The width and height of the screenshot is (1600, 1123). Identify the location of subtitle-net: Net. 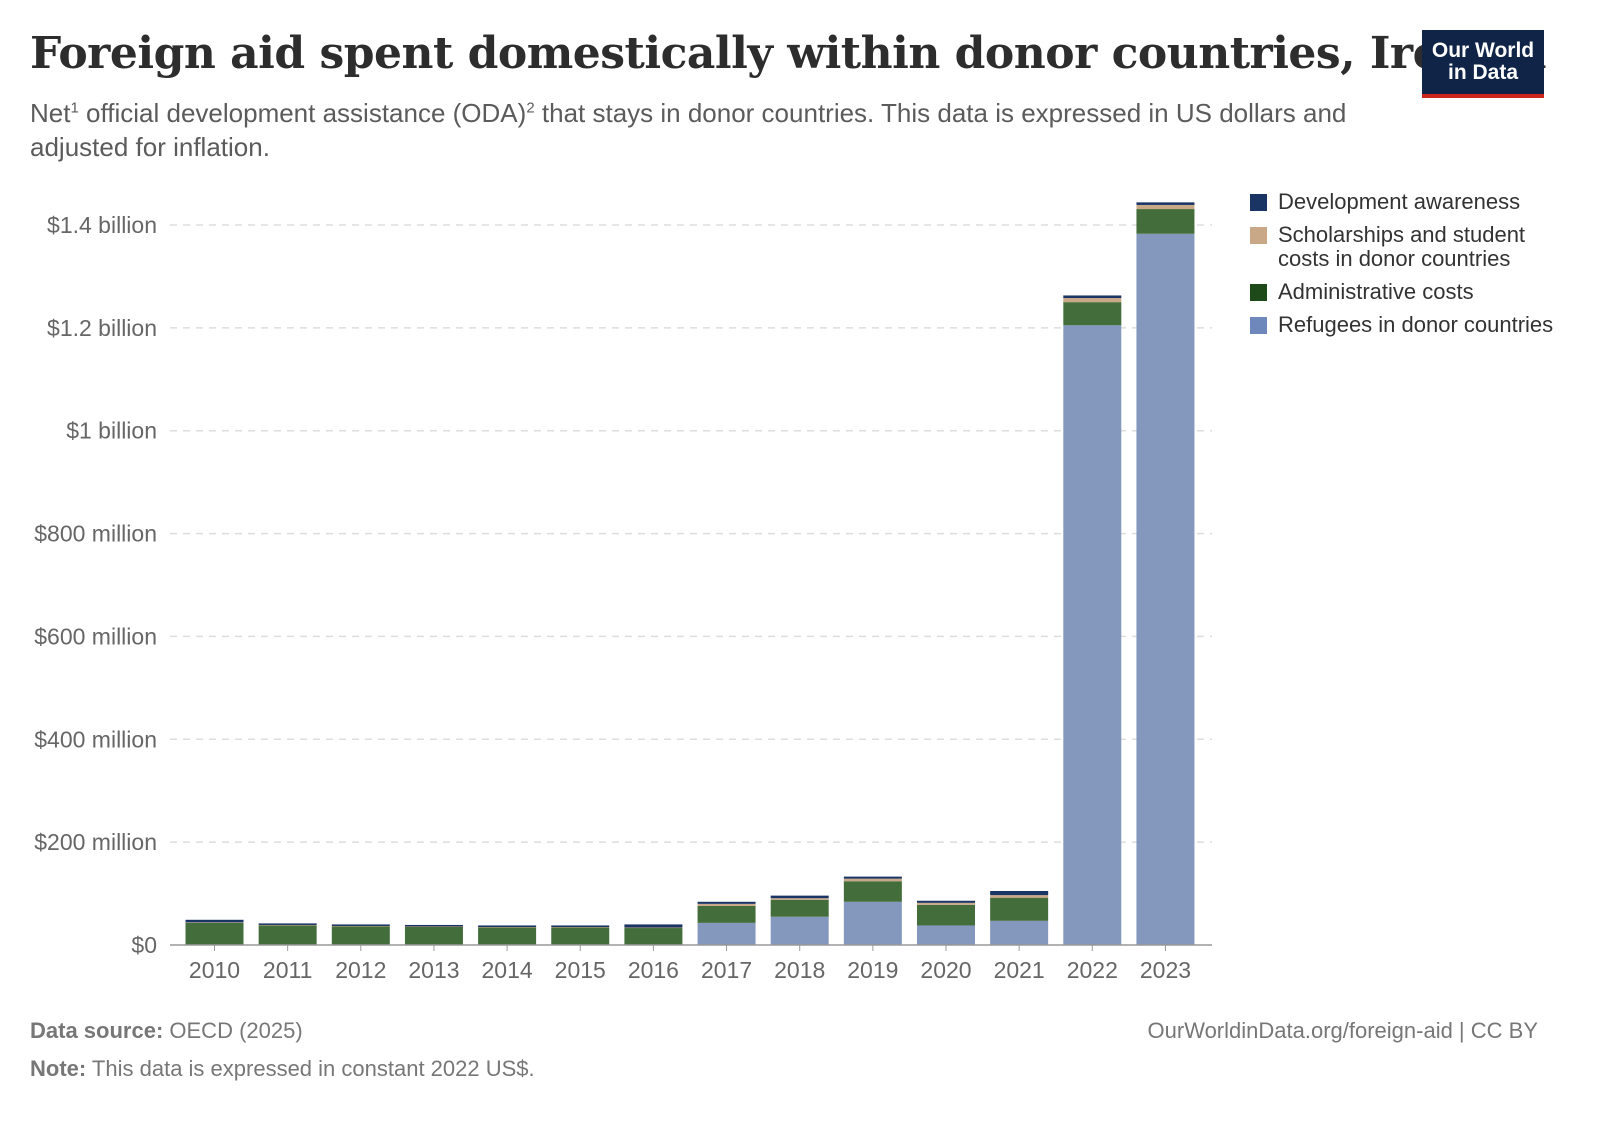
(50, 113).